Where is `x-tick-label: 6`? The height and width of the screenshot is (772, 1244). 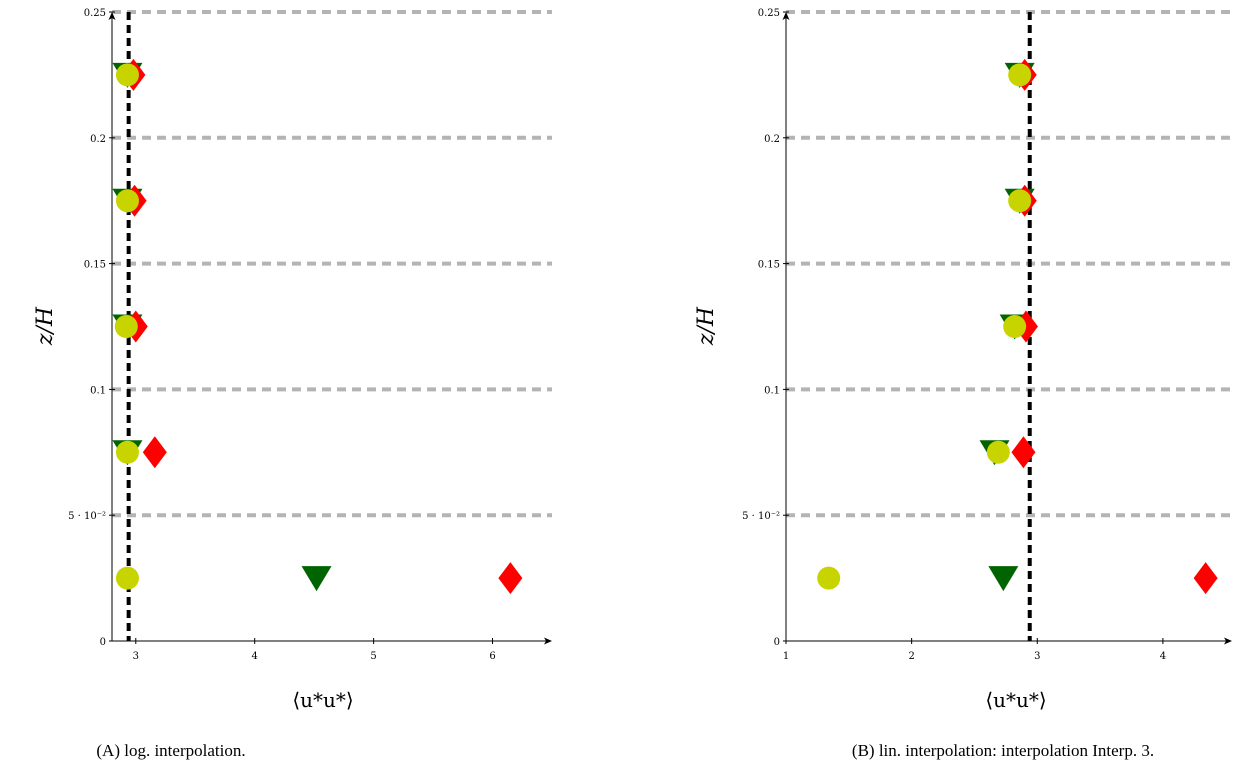 x-tick-label: 6 is located at coordinates (492, 656).